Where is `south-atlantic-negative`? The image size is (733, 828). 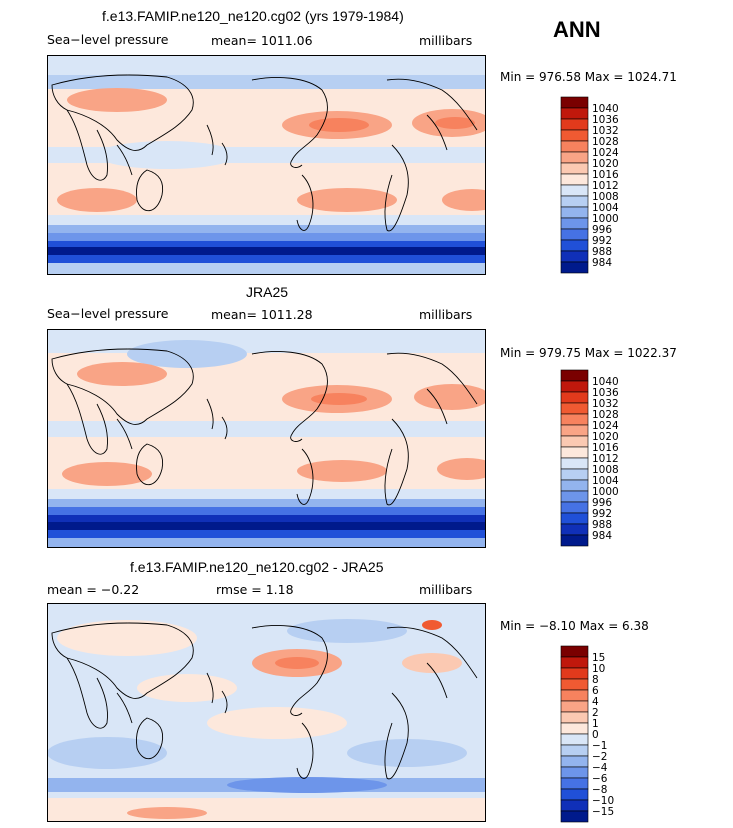 south-atlantic-negative is located at coordinates (407, 753).